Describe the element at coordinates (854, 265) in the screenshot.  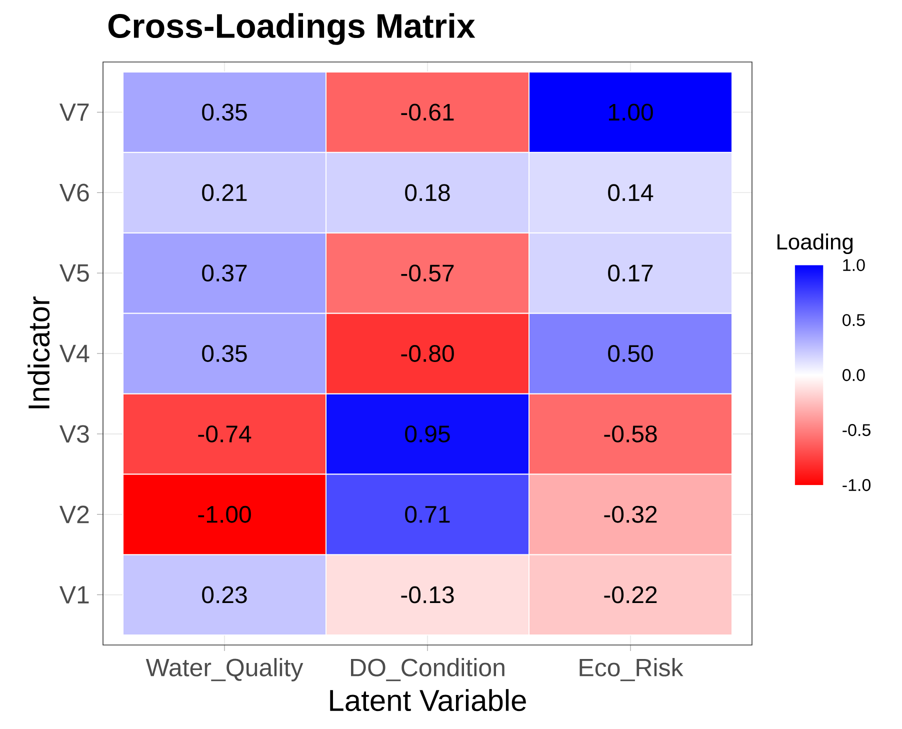
I see `color-bar-label: 1.0` at that location.